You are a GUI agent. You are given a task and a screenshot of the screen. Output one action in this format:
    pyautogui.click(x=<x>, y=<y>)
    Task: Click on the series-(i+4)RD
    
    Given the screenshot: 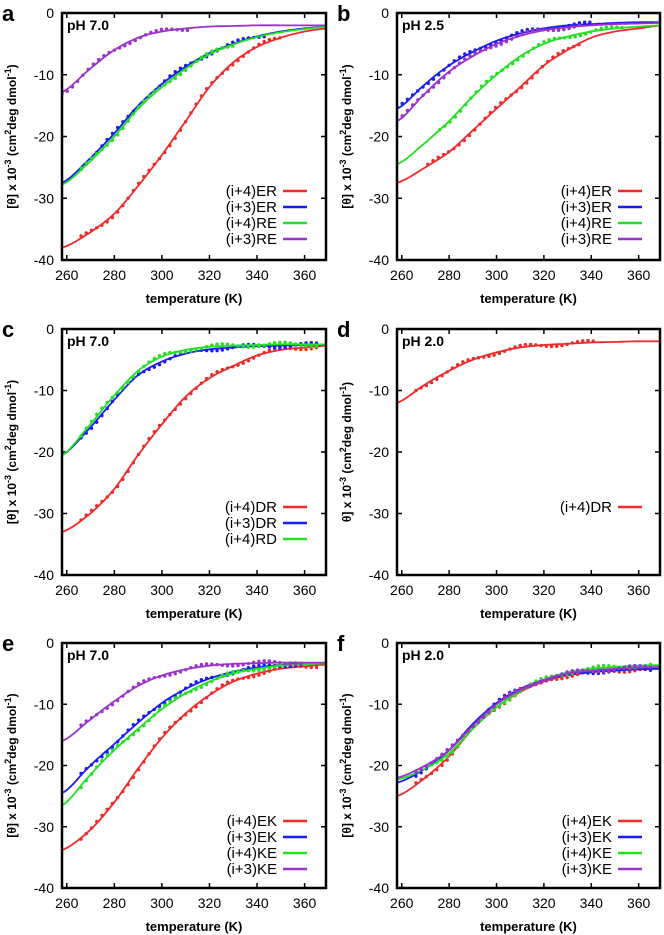 What is the action you would take?
    pyautogui.click(x=194, y=398)
    